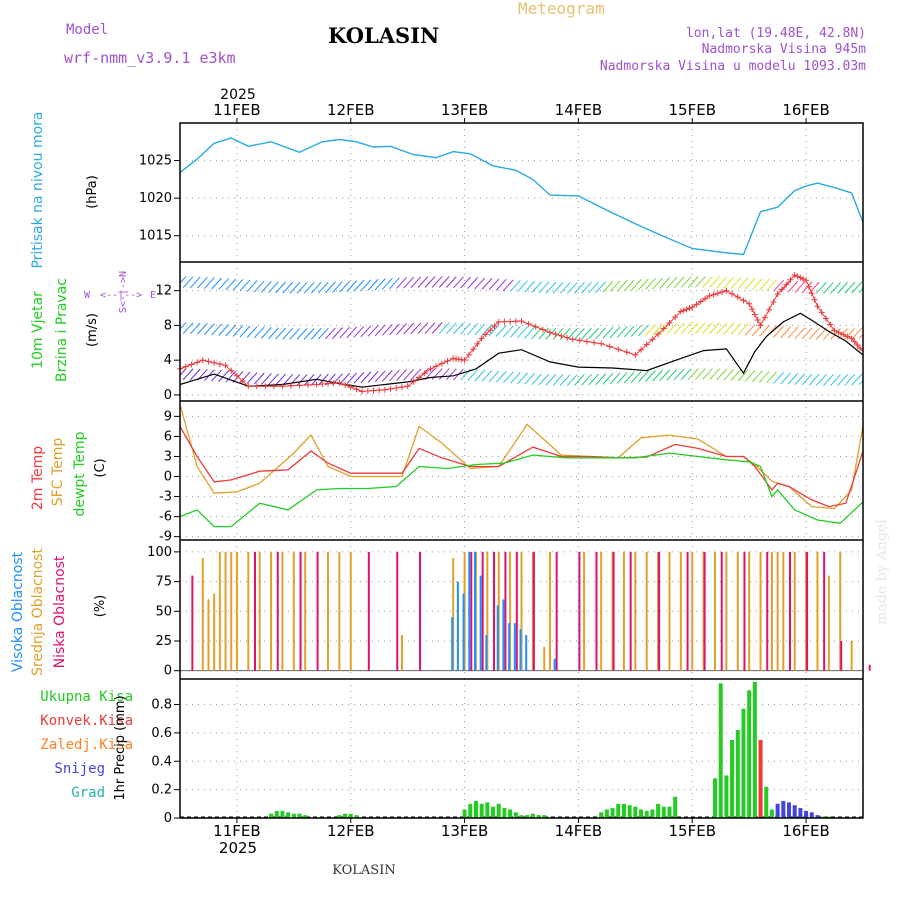 This screenshot has width=900, height=900. I want to click on temperature-panel: -9 -6 -3 0 3 6 9, so click(511, 473).